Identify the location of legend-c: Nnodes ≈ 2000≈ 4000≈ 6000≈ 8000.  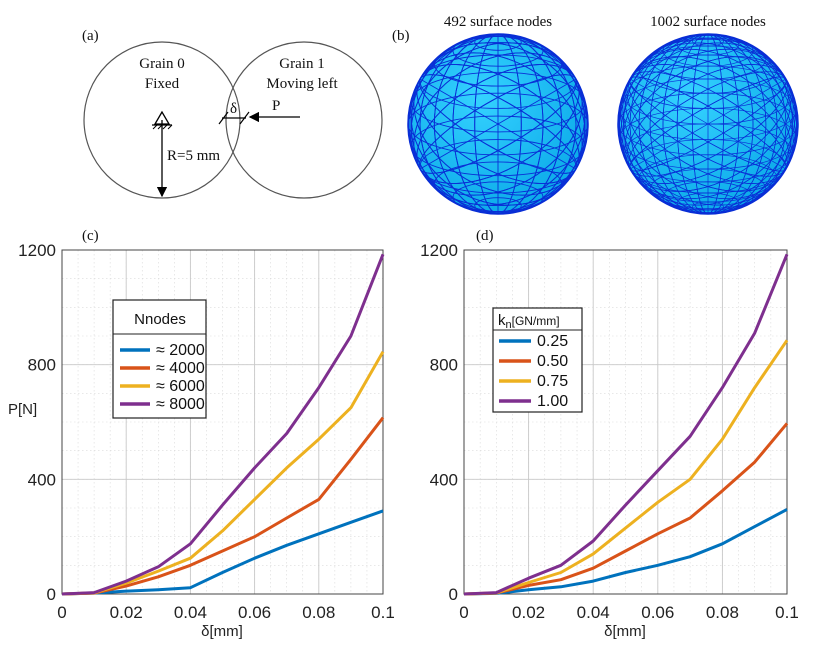
(159, 359).